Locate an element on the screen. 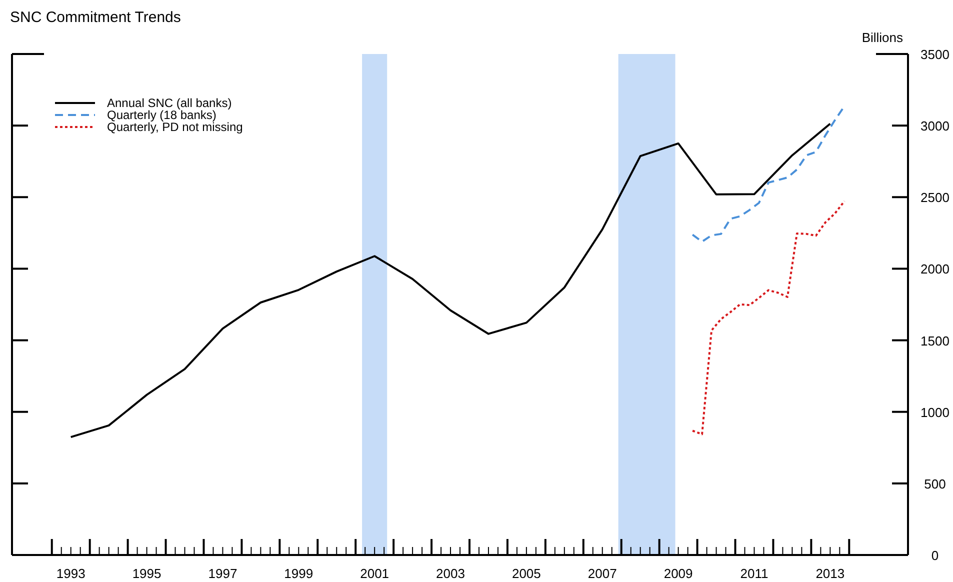 The image size is (953, 582). y-tick-label: 1500 is located at coordinates (935, 340).